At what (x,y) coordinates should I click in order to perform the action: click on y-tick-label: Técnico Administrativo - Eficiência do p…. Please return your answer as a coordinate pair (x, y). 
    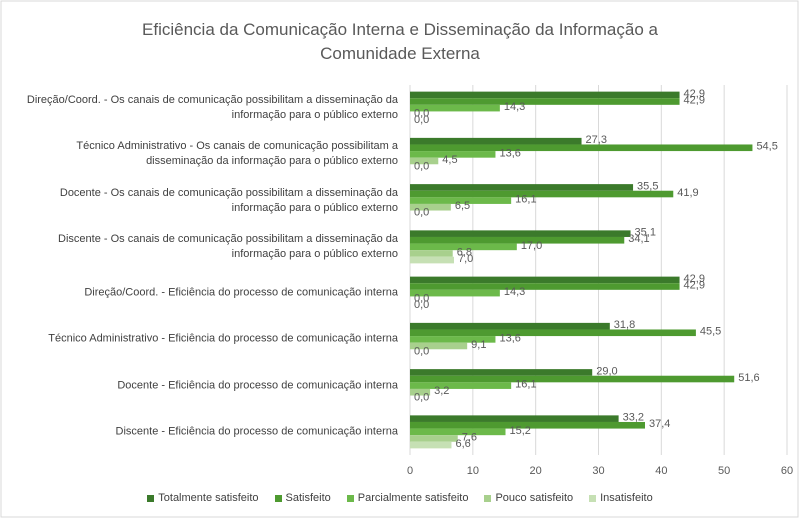
    Looking at the image, I should click on (223, 338).